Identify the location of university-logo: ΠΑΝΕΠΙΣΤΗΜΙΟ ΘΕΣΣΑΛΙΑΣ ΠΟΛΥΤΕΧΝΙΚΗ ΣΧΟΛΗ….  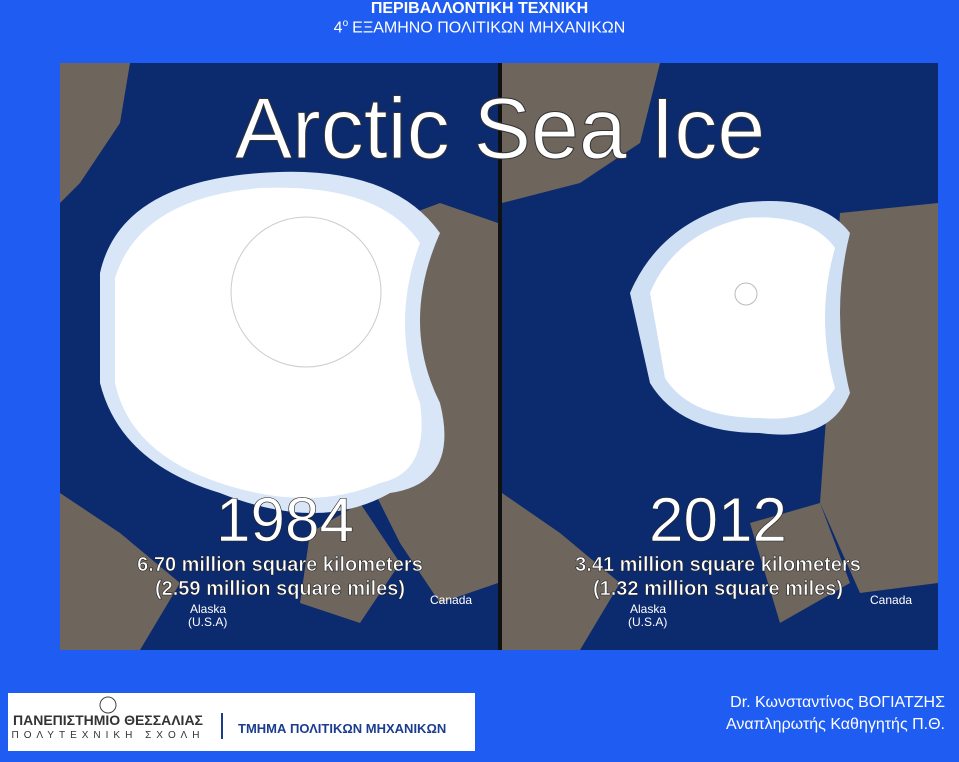
(241, 722).